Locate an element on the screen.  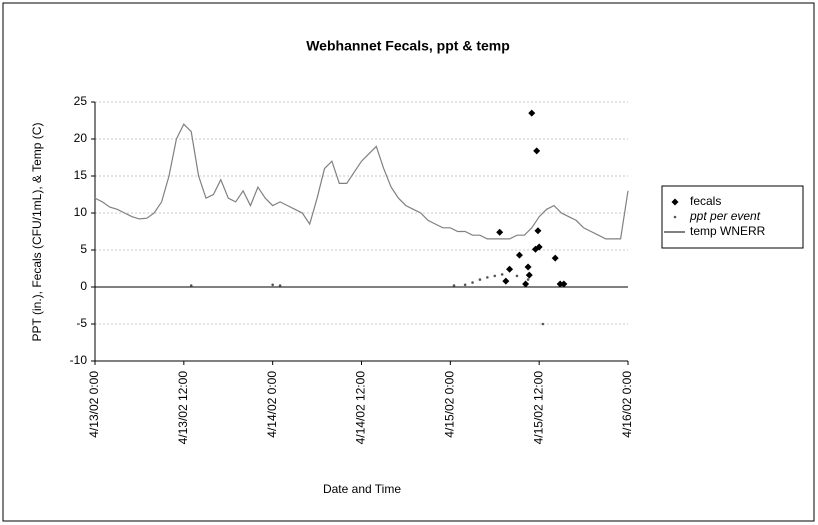
y-tick-label: 5 is located at coordinates (83, 249).